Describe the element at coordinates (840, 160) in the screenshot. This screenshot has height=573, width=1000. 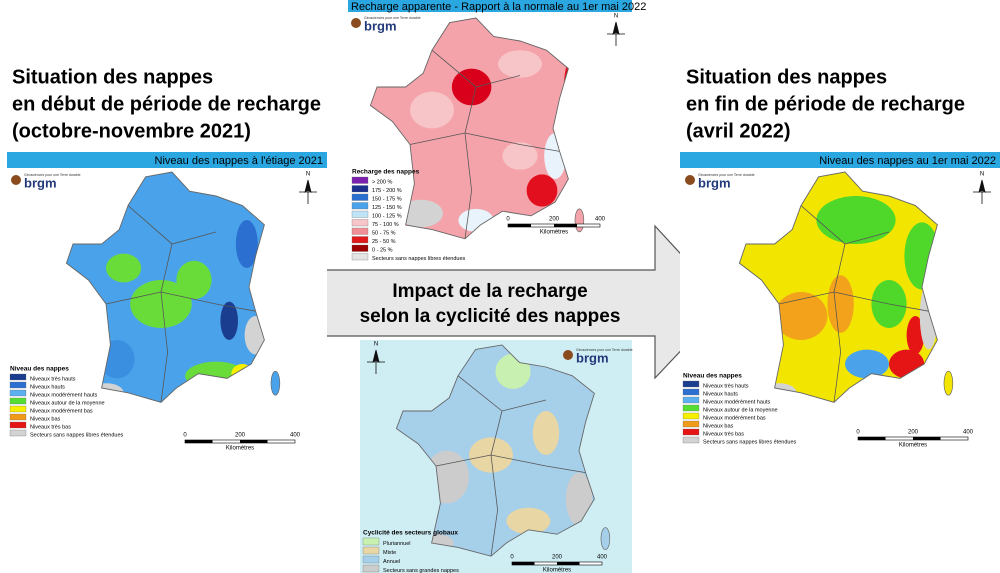
I see `title-bar` at that location.